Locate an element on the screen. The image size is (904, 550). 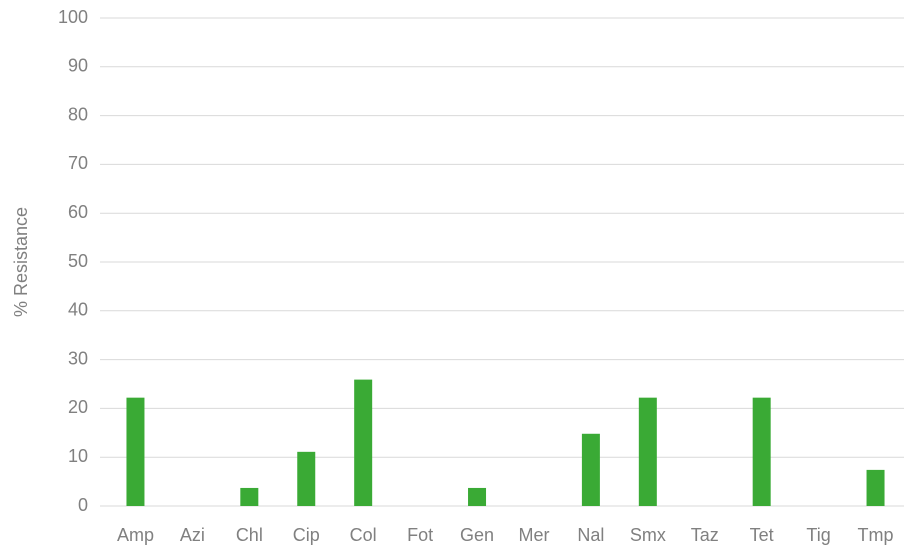
y-axis-label: % Resistance is located at coordinates (21, 262).